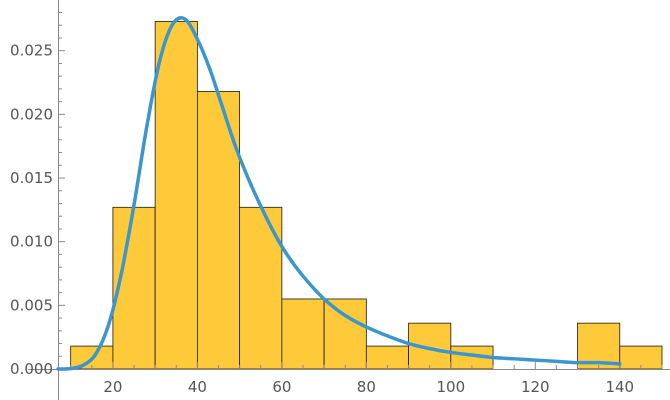 The width and height of the screenshot is (670, 400). I want to click on y-tick-label-1: 0.005, so click(31, 305).